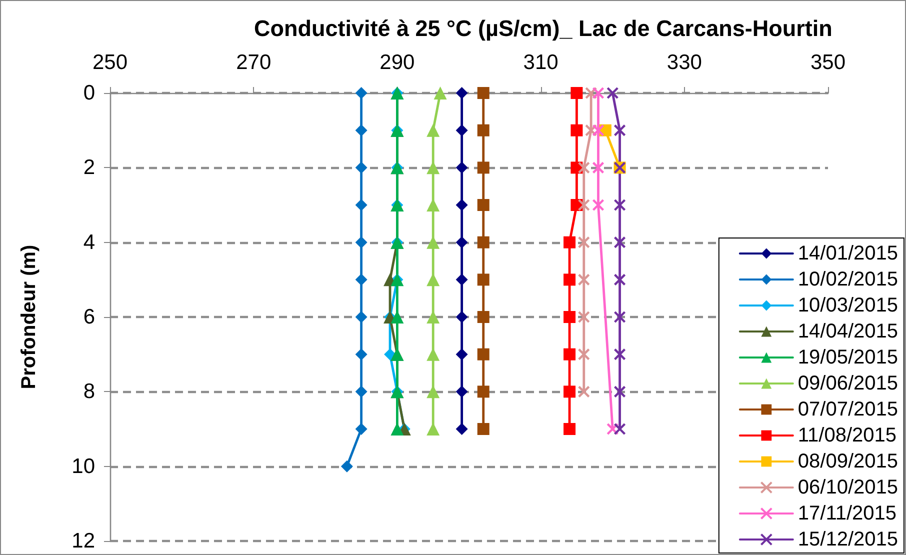 This screenshot has height=555, width=906. I want to click on y-tick-label: 8, so click(89, 392).